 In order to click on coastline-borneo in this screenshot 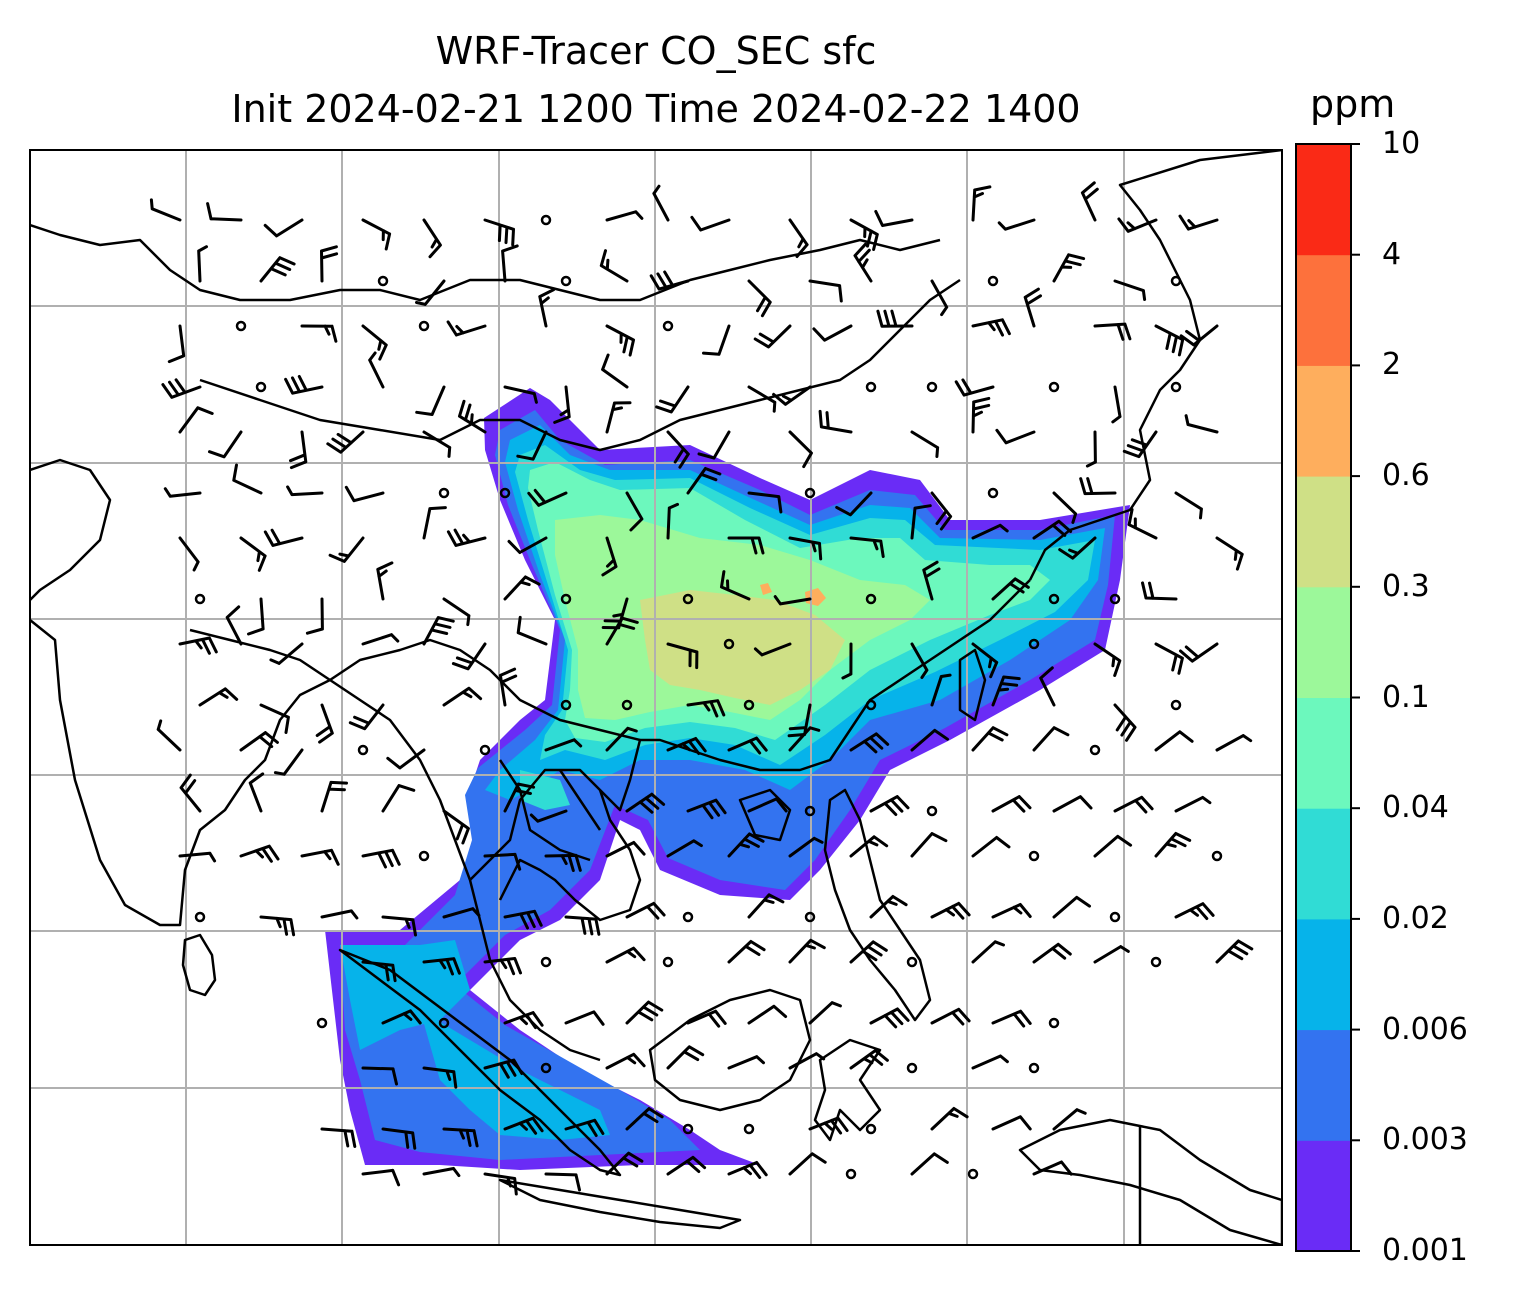, I will do `click(730, 1050)`.